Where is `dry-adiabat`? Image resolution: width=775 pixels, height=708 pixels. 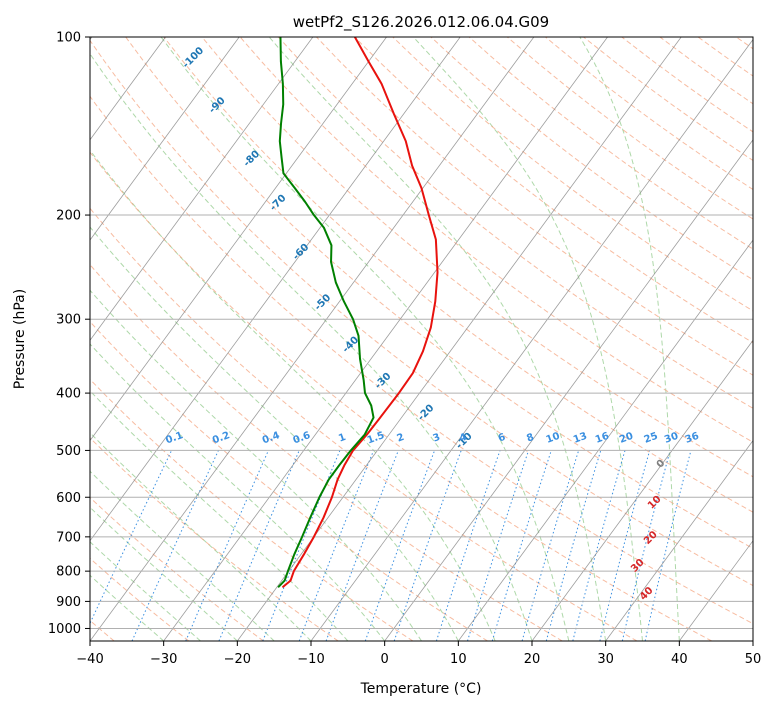 dry-adiabat is located at coordinates (140, 599).